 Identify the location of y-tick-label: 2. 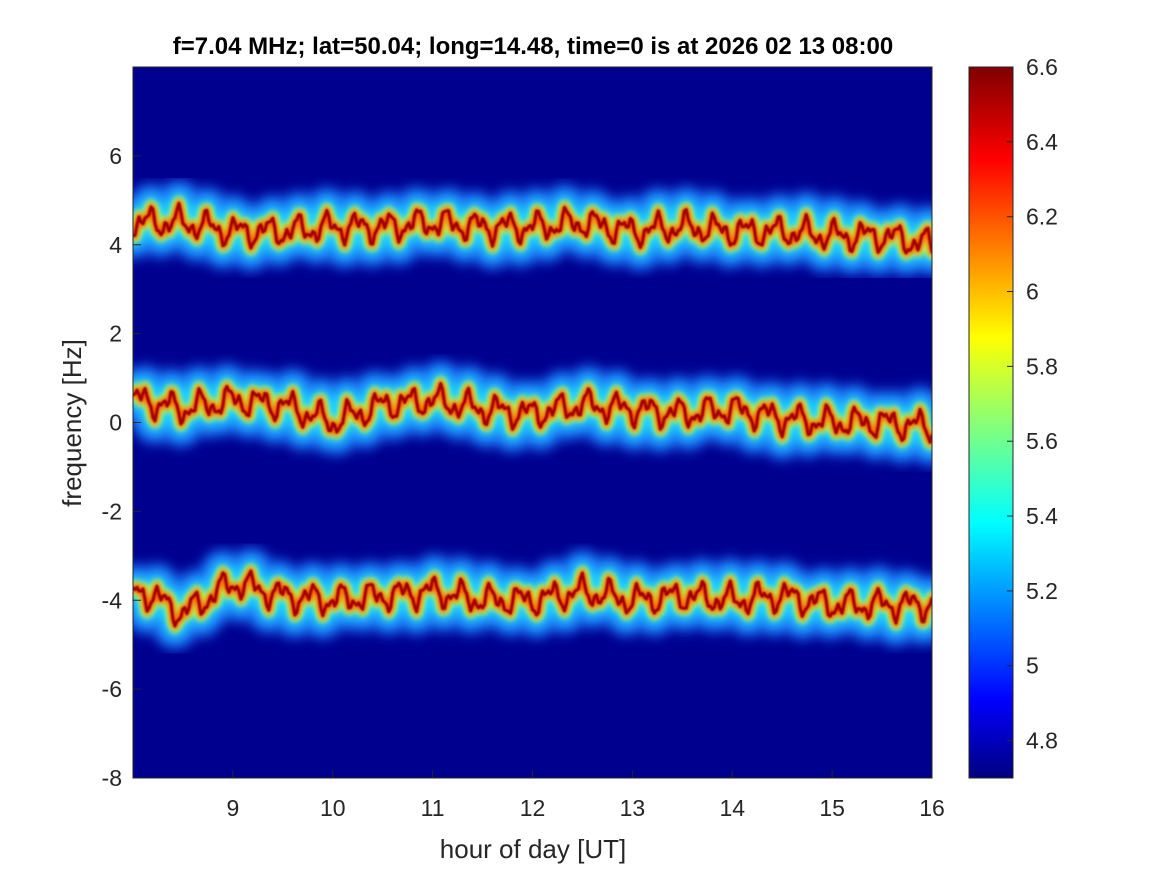
(115, 334).